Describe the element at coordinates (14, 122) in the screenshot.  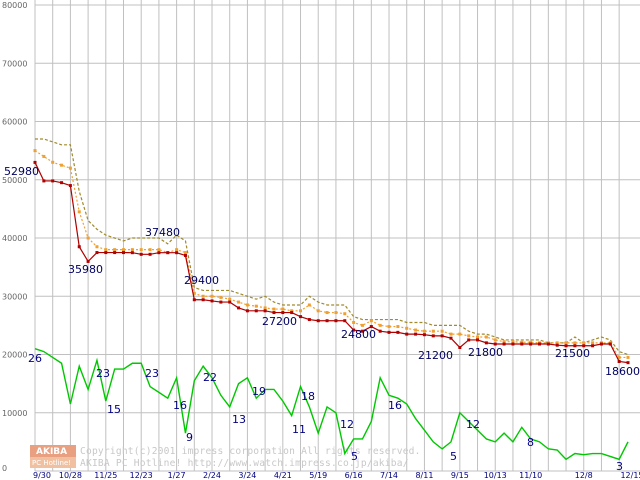
I see `y-tick-label: 60000` at that location.